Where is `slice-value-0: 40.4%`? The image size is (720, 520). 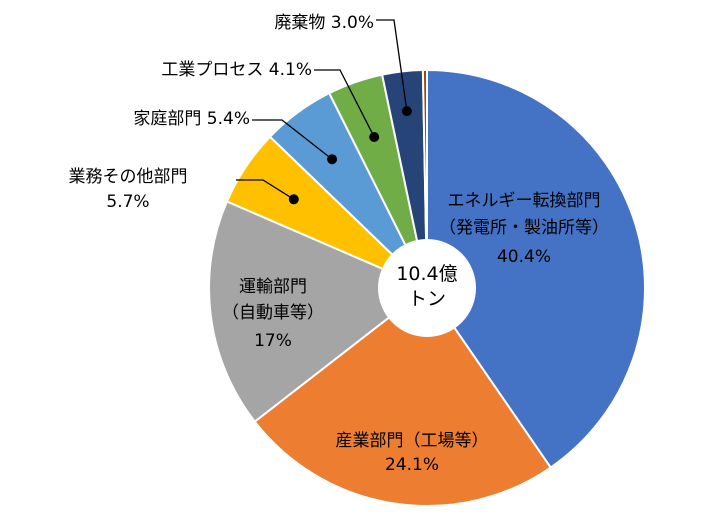 slice-value-0: 40.4% is located at coordinates (524, 257).